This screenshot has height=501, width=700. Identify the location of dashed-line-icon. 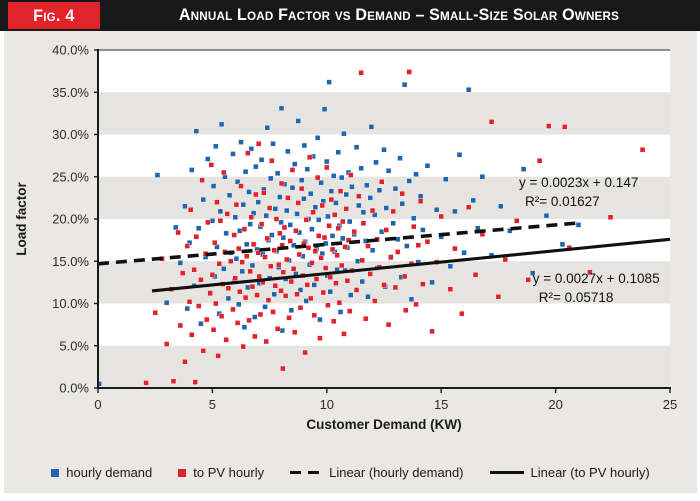
(306, 472).